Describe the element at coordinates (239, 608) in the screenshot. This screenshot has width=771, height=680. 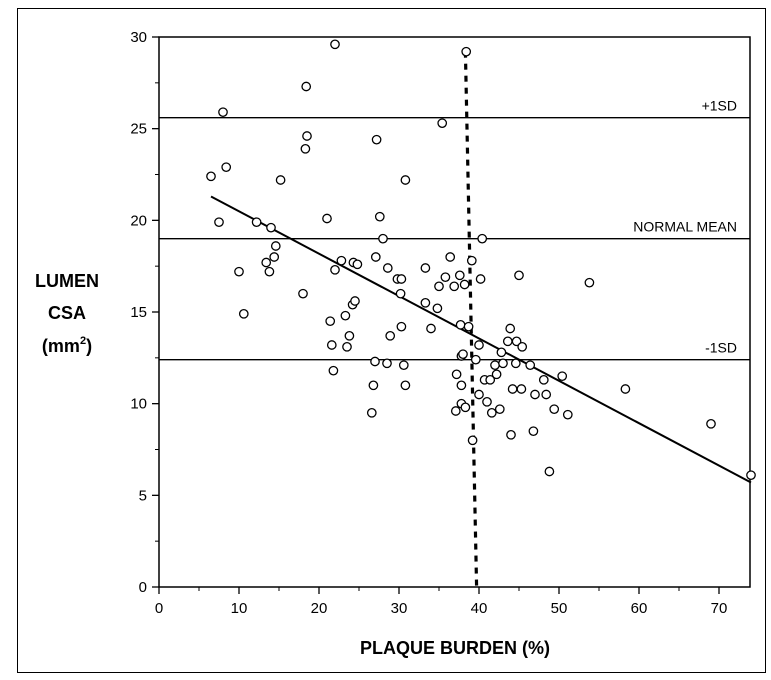
I see `x-tick-label: 10` at that location.